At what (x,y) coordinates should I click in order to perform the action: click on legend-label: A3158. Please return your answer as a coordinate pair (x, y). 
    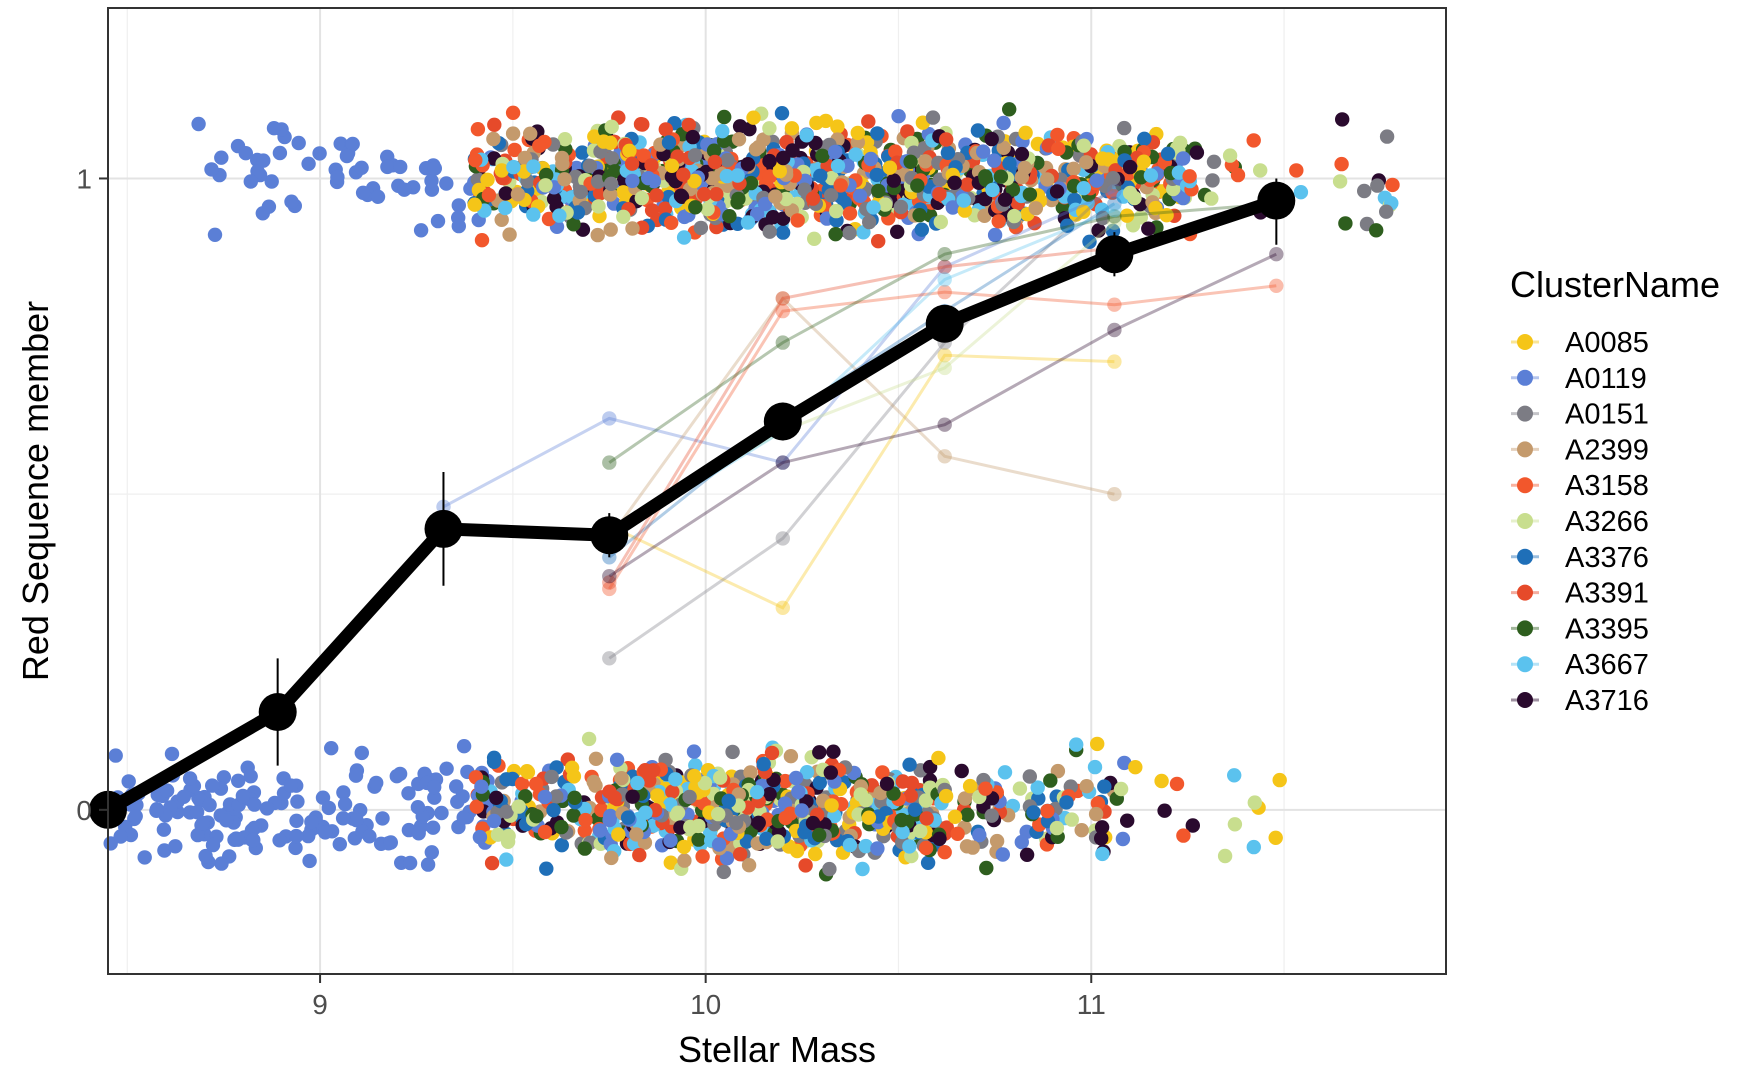
    Looking at the image, I should click on (1607, 486).